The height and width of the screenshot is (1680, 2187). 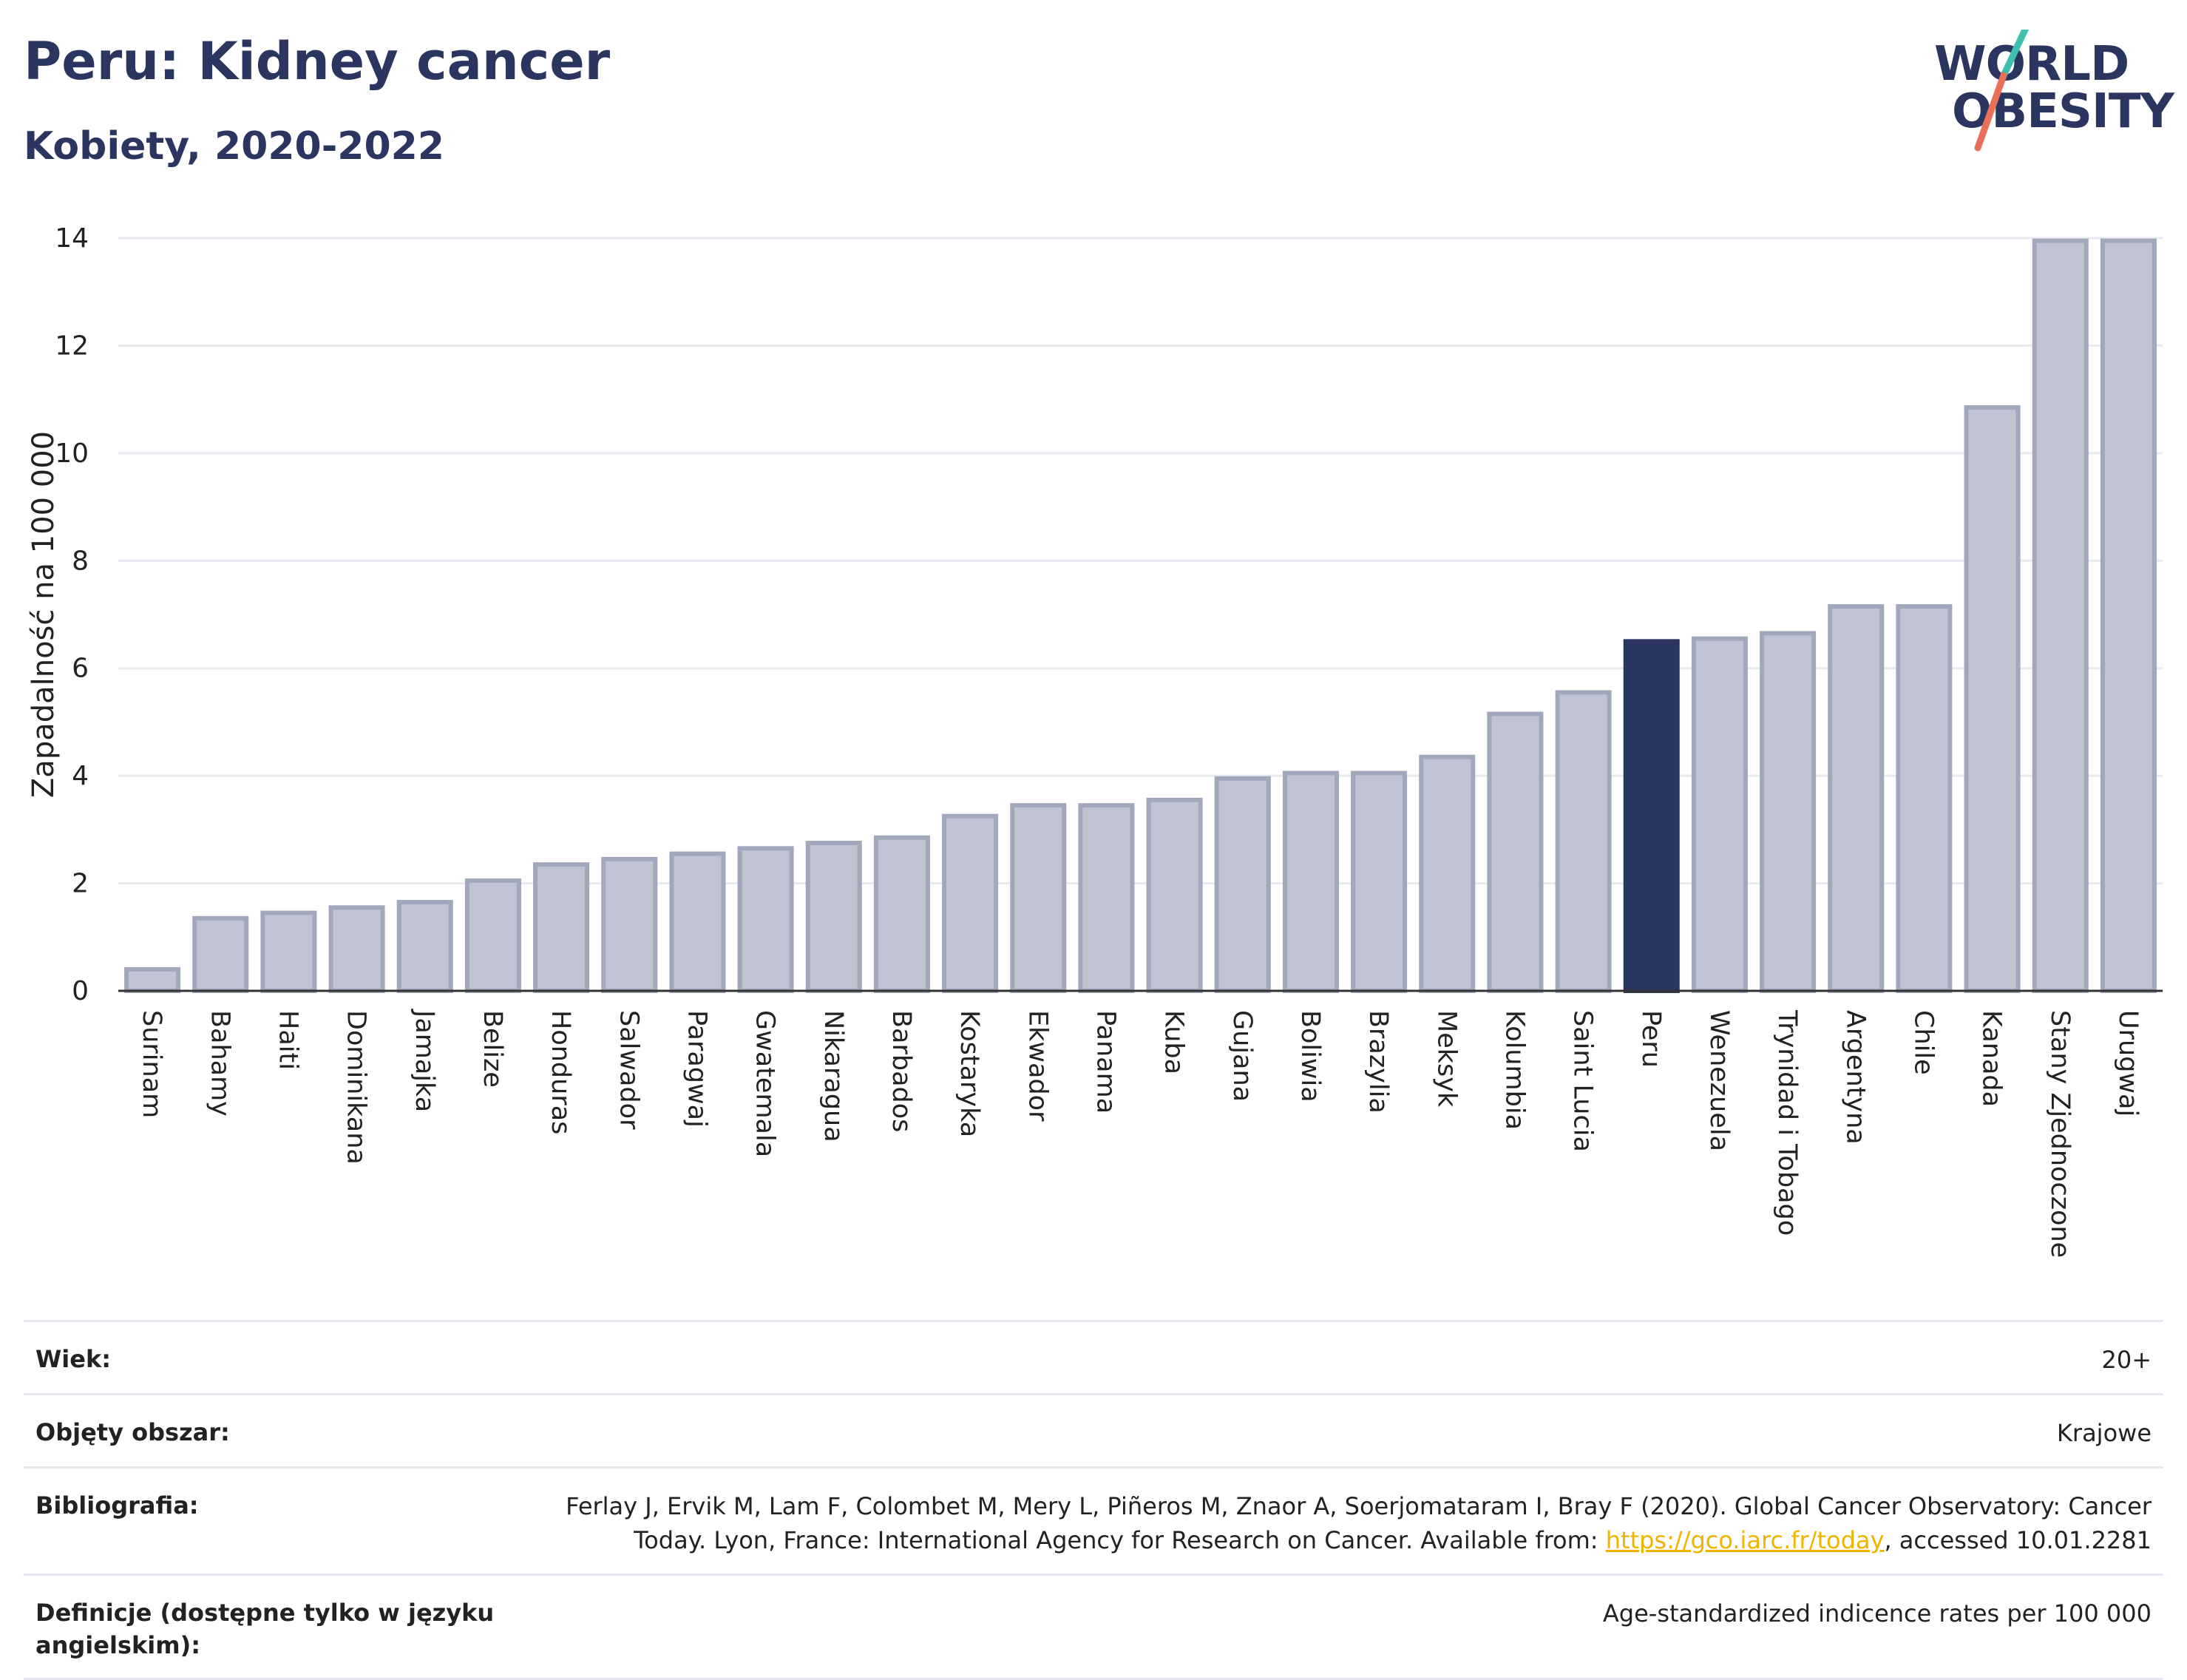 What do you see at coordinates (424, 1060) in the screenshot?
I see `x-tick-label: Jamajka` at bounding box center [424, 1060].